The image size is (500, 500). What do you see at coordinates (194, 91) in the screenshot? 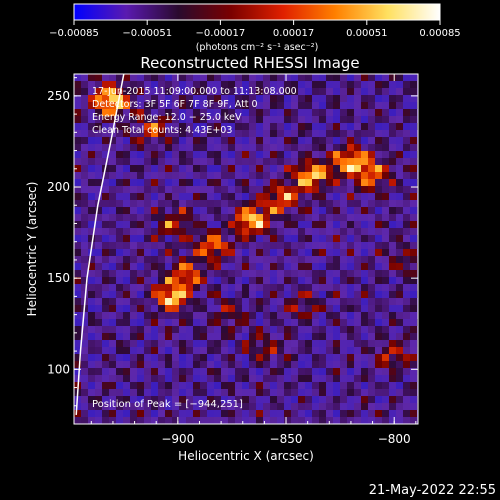
I see `info-time-range: 17-Jun-2015 11:09:00.000 to 11:13:08.000` at bounding box center [194, 91].